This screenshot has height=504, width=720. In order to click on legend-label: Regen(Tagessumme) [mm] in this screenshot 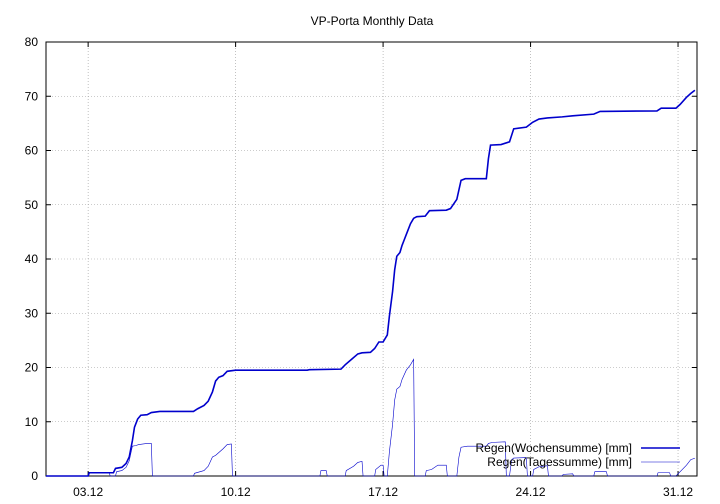, I will do `click(559, 462)`.